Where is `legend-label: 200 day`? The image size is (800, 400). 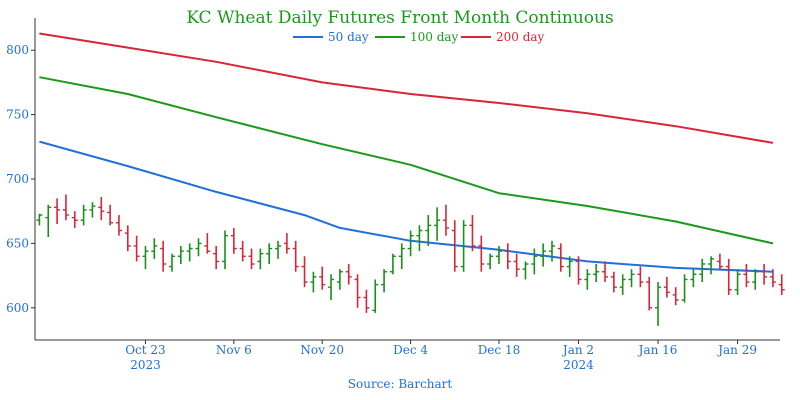 legend-label: 200 day is located at coordinates (520, 37).